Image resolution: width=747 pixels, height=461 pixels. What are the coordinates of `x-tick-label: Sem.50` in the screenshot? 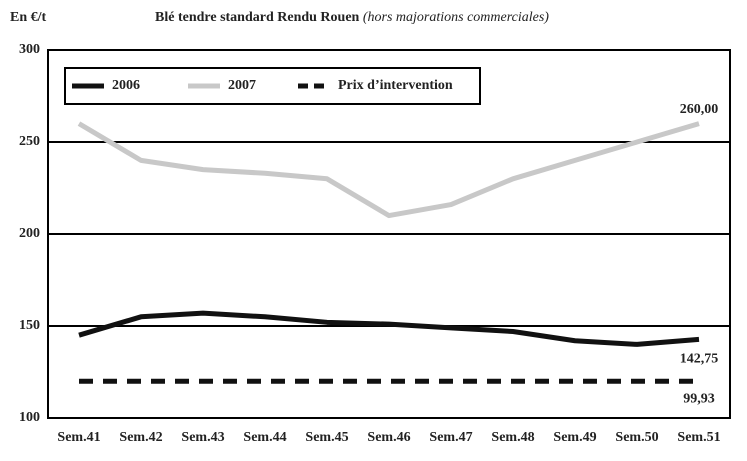 It's located at (636, 437).